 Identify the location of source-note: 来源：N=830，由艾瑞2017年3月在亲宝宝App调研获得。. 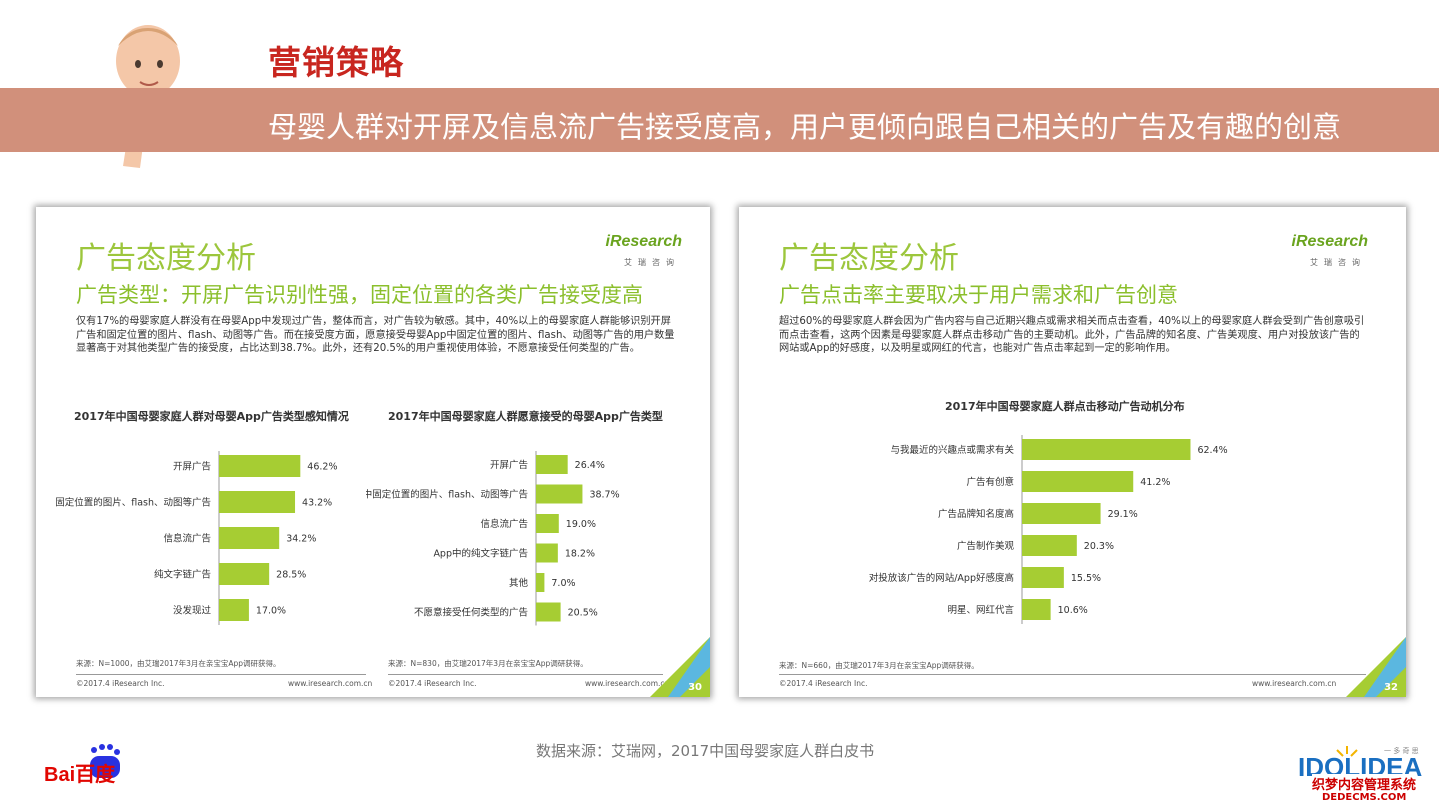
(488, 663).